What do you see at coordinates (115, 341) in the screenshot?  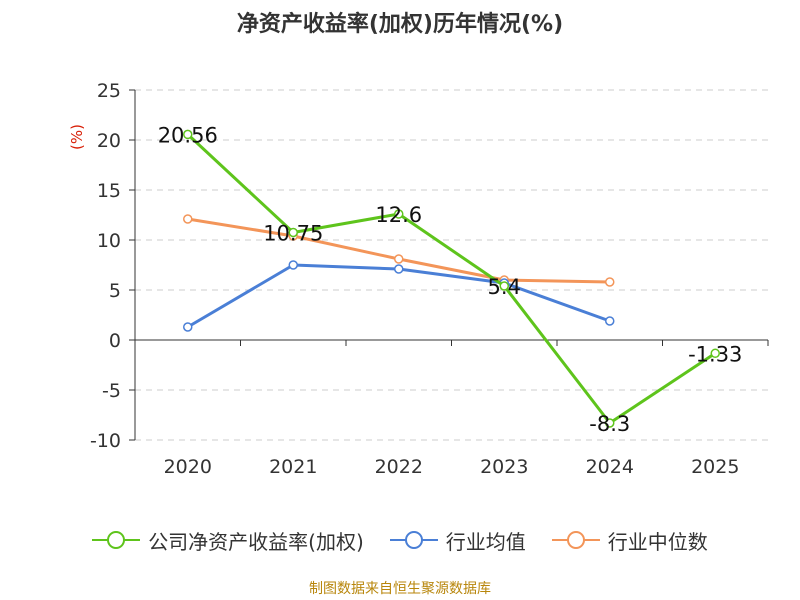 I see `y-tick-label: 0` at bounding box center [115, 341].